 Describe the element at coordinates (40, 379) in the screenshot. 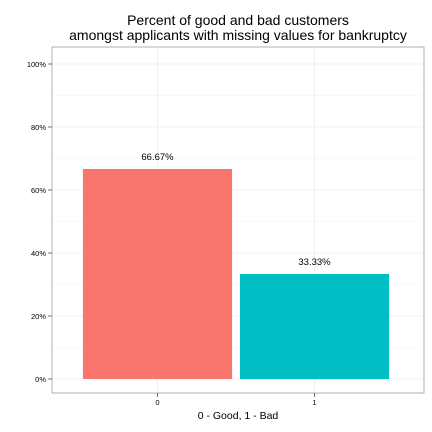

I see `y-tick-label: 0%` at that location.